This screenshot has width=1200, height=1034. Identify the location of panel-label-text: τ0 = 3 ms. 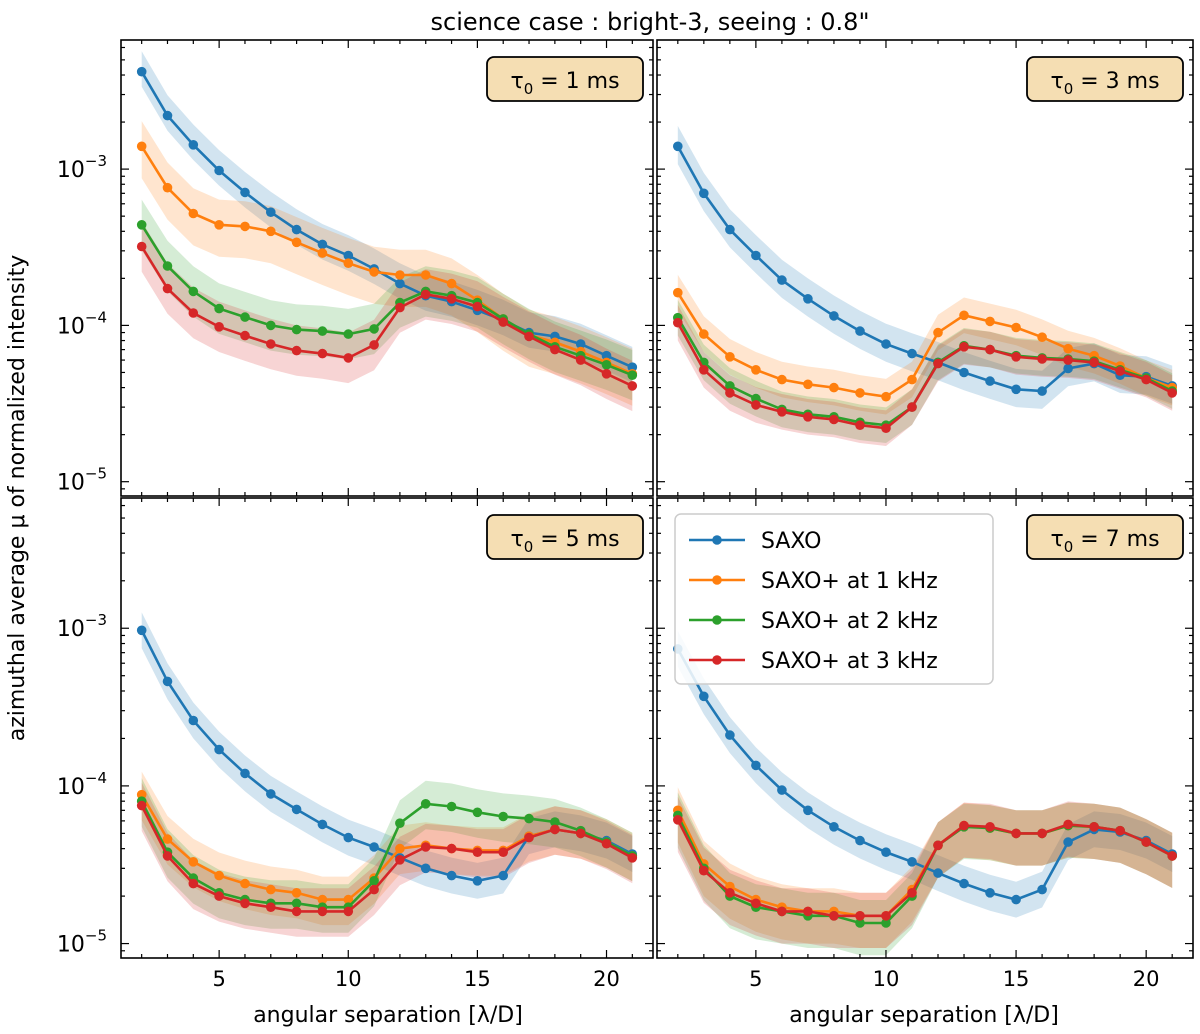
(1104, 83).